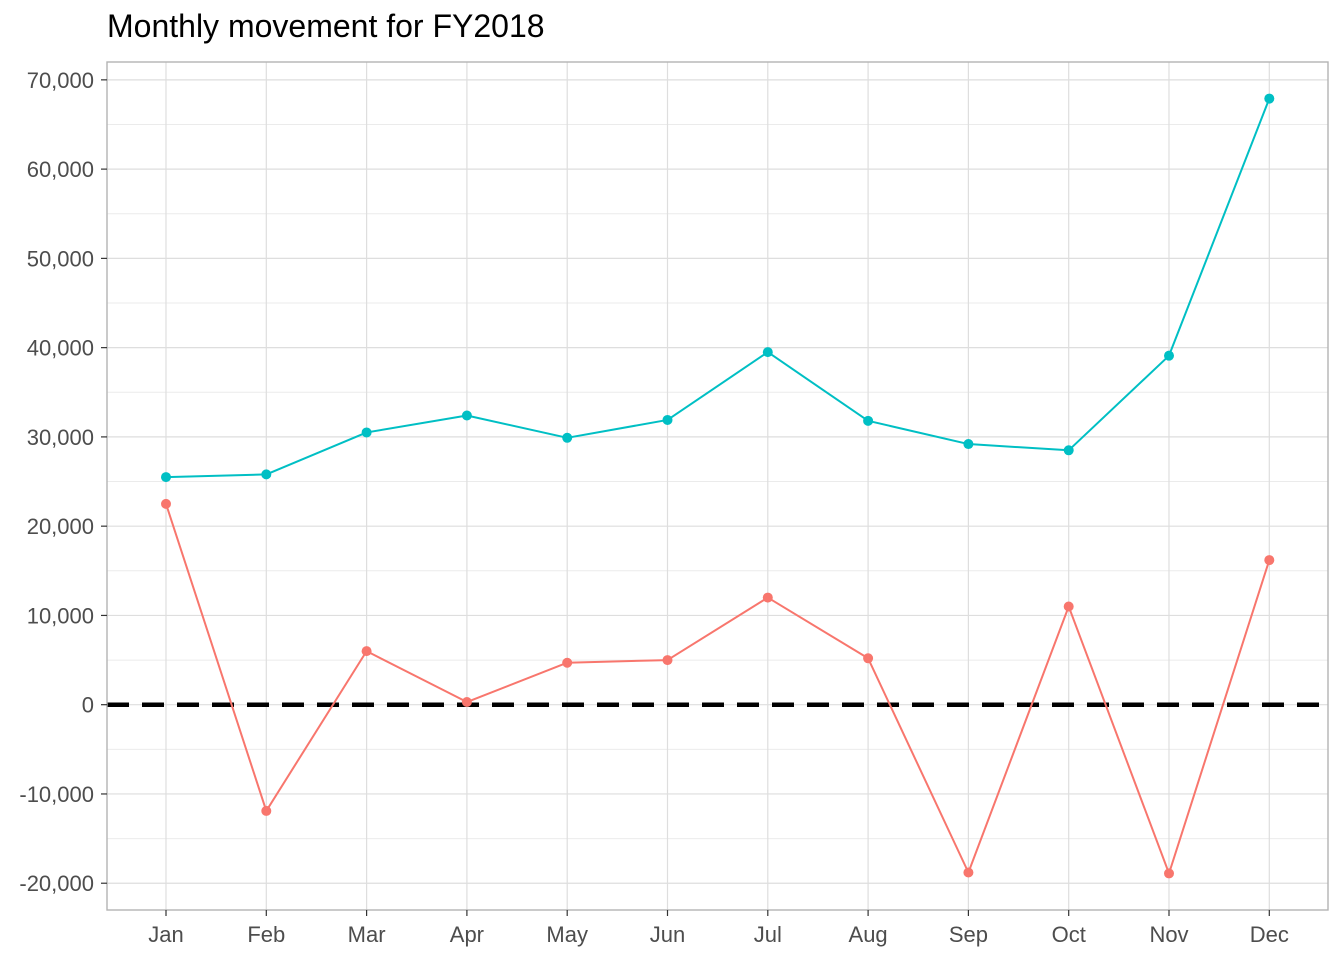  What do you see at coordinates (266, 934) in the screenshot?
I see `x-tick-label: Feb` at bounding box center [266, 934].